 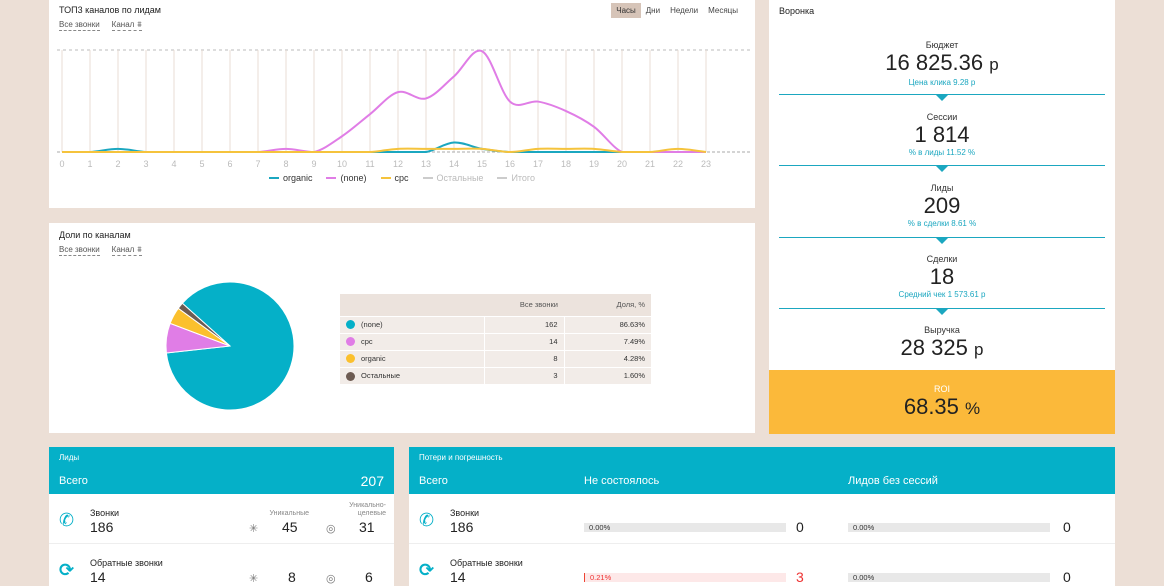 I want to click on col-share: Доля, %, so click(x=607, y=305).